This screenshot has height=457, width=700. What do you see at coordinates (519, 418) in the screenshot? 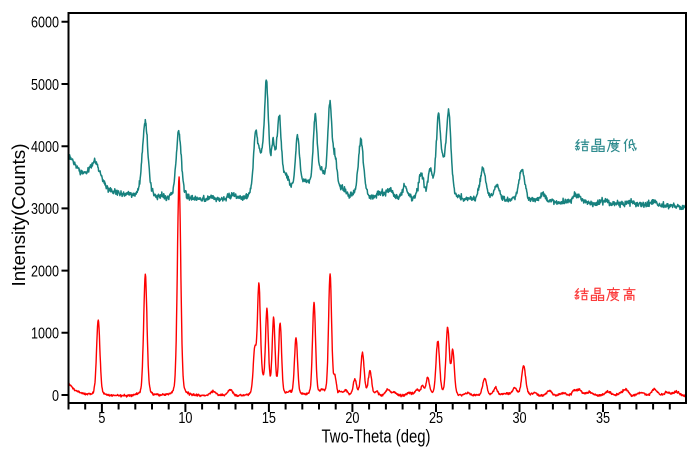
I see `svg-text: 30` at bounding box center [519, 418].